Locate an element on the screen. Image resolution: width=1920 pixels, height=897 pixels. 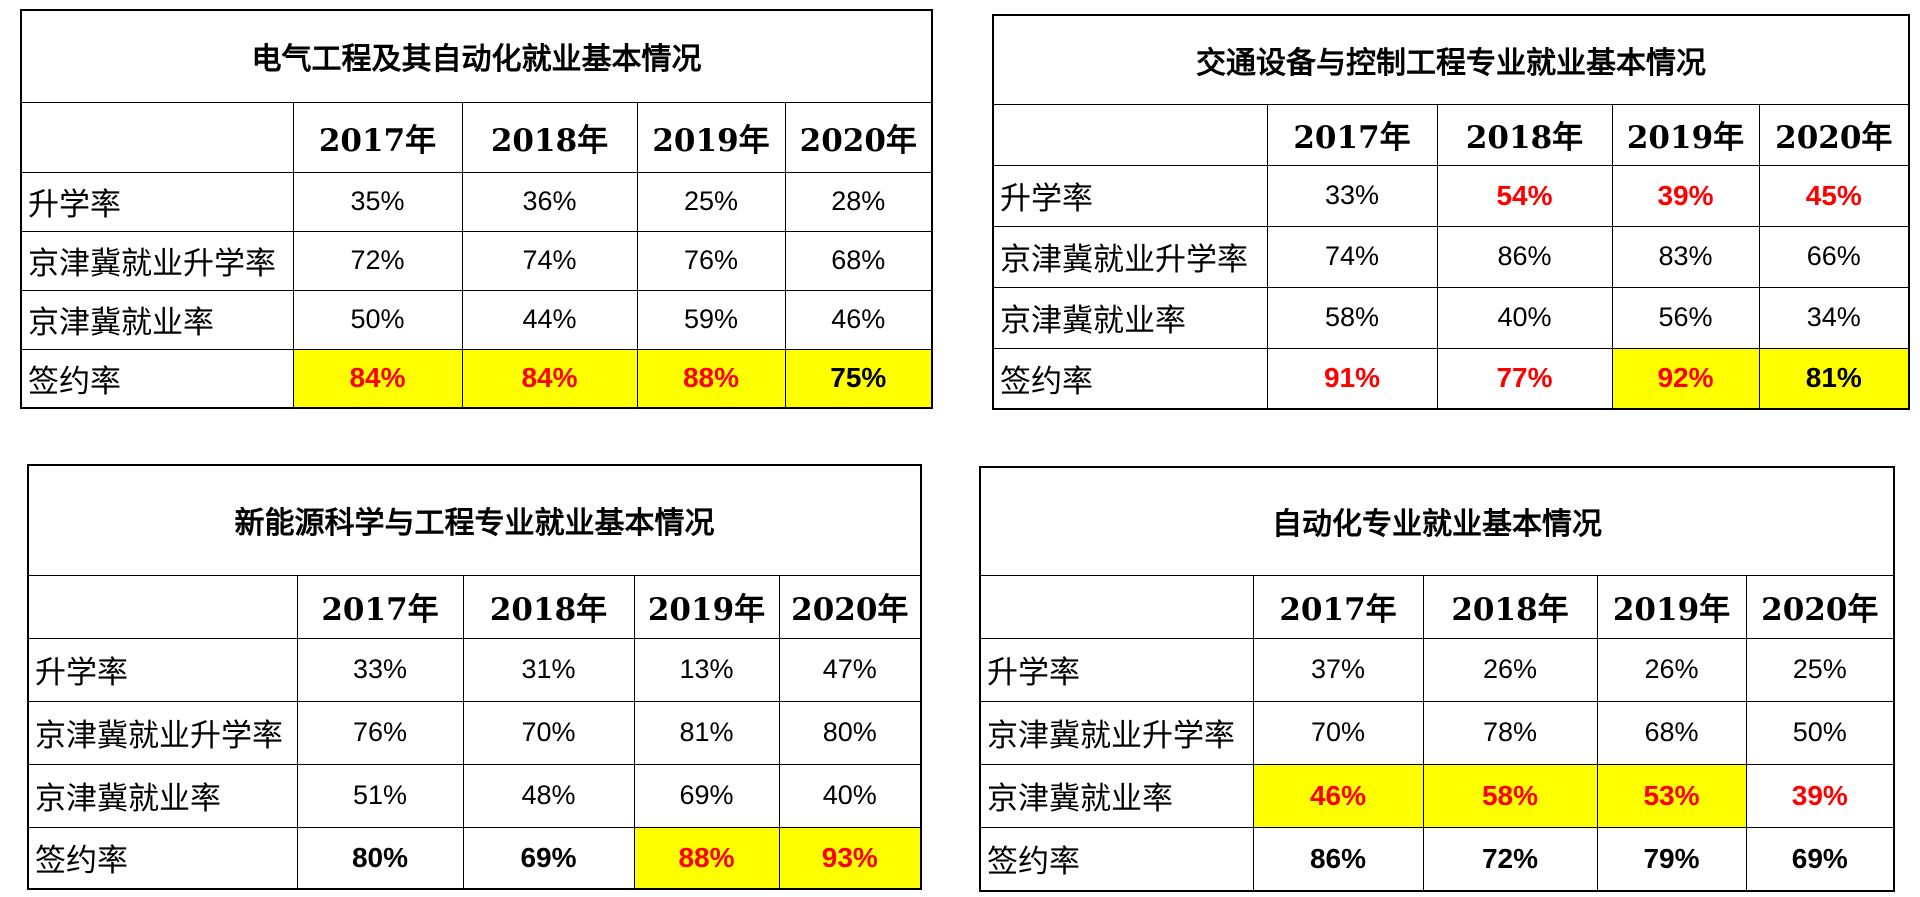
table-row: 升学率 33% 54% 39% 45% is located at coordinates (1451, 195).